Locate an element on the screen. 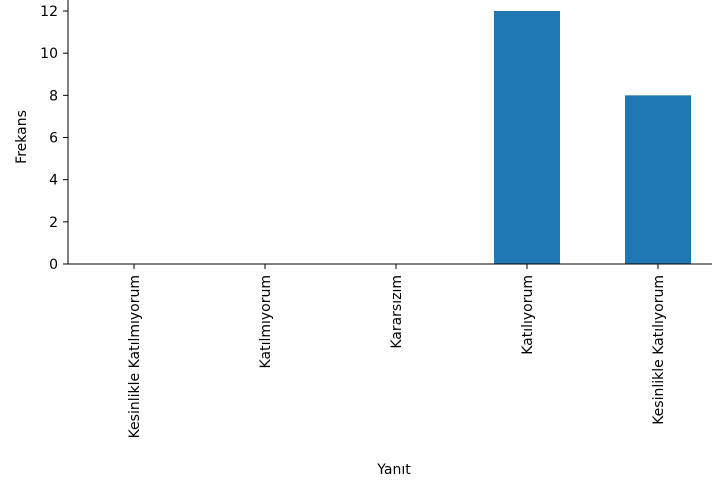 The height and width of the screenshot is (493, 712). bars-group is located at coordinates (592, 137).